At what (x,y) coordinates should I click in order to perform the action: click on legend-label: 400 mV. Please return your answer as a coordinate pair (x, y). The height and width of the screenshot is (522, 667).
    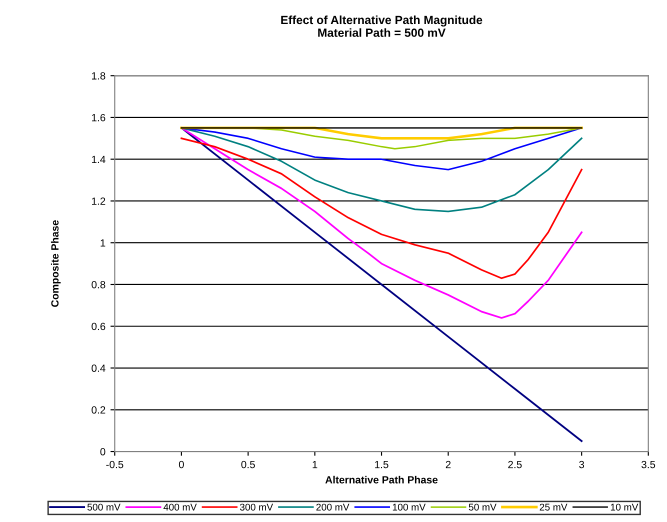
    Looking at the image, I should click on (180, 507).